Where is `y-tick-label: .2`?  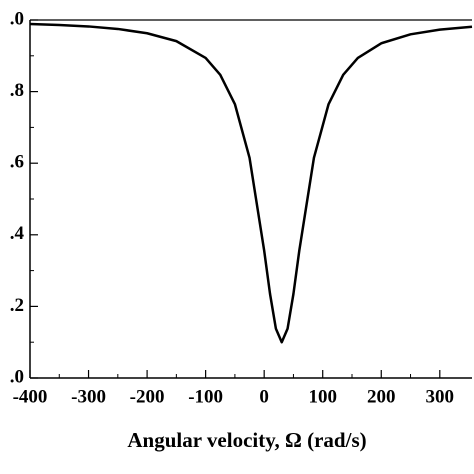 y-tick-label: .2 is located at coordinates (17, 305).